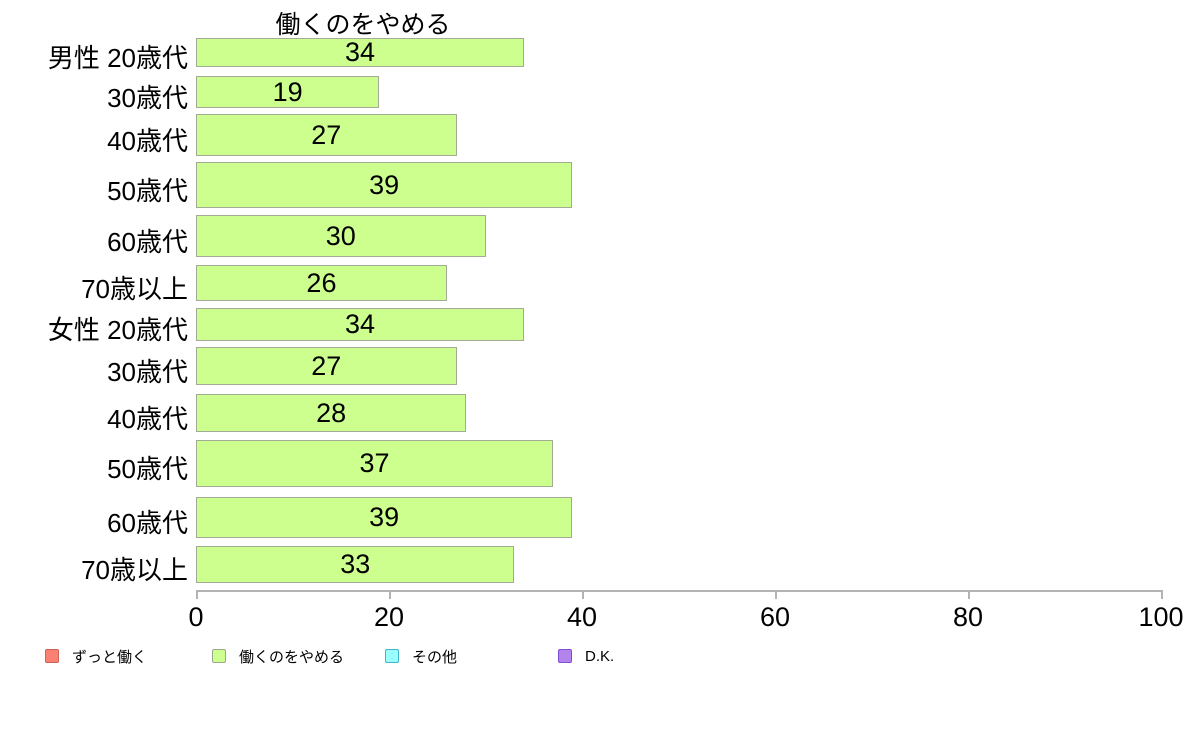 This screenshot has height=736, width=1188. I want to click on category-label: 女性 20歳代, so click(117, 330).